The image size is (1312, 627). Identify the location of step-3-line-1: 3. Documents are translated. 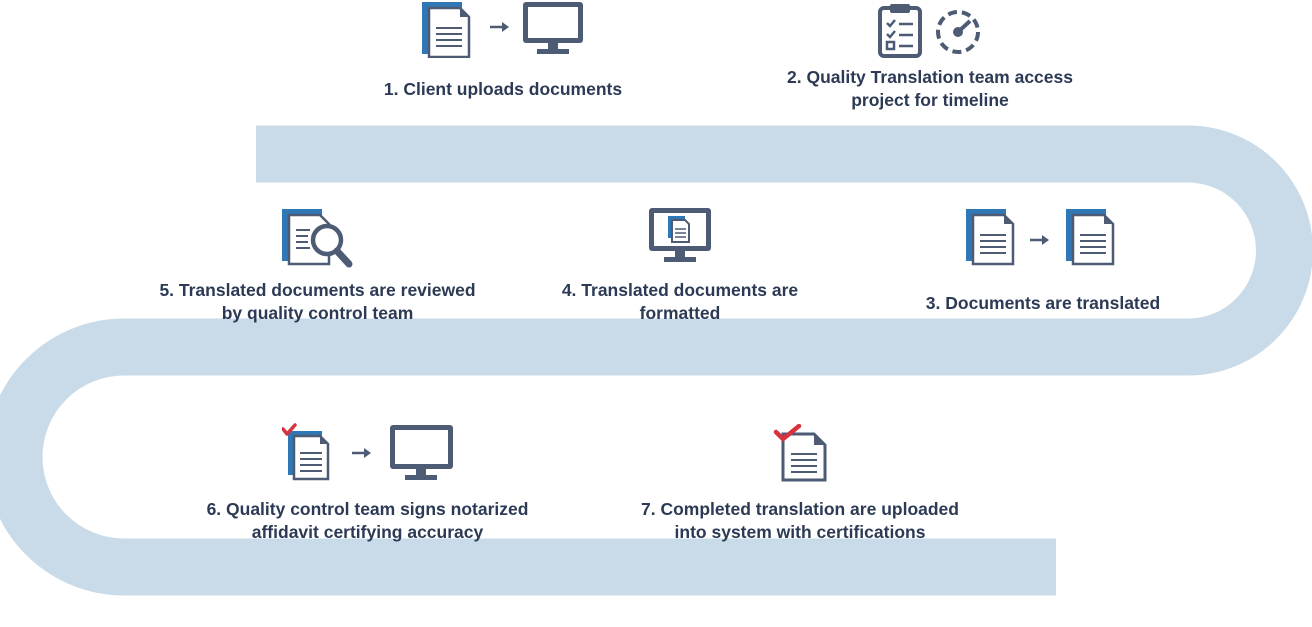
(1043, 303).